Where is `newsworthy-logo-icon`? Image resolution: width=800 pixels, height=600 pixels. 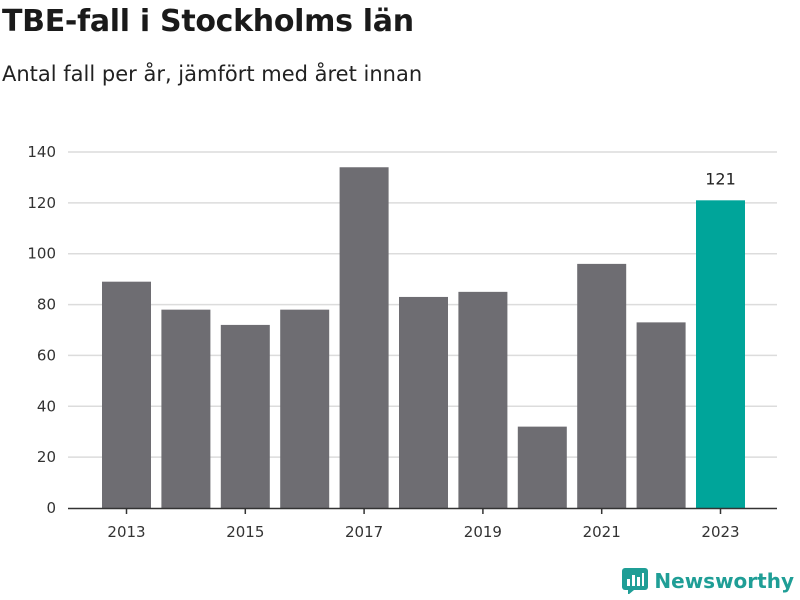 newsworthy-logo-icon is located at coordinates (635, 581).